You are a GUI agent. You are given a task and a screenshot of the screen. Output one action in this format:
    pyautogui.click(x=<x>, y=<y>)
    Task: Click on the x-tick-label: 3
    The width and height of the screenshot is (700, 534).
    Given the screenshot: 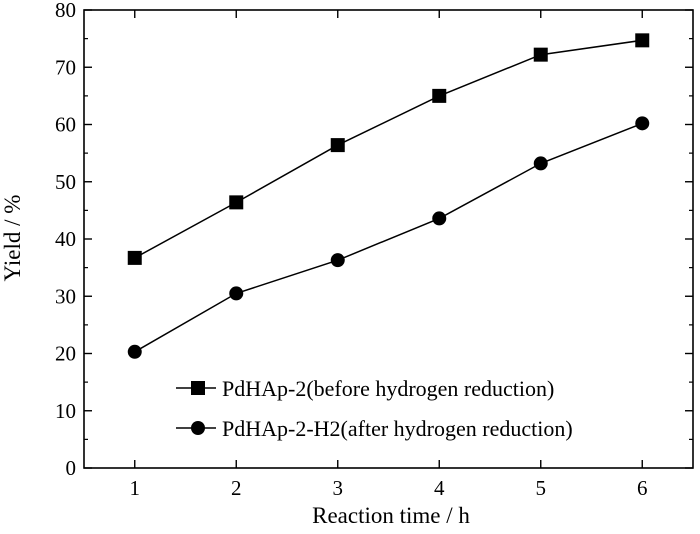 What is the action you would take?
    pyautogui.click(x=338, y=488)
    